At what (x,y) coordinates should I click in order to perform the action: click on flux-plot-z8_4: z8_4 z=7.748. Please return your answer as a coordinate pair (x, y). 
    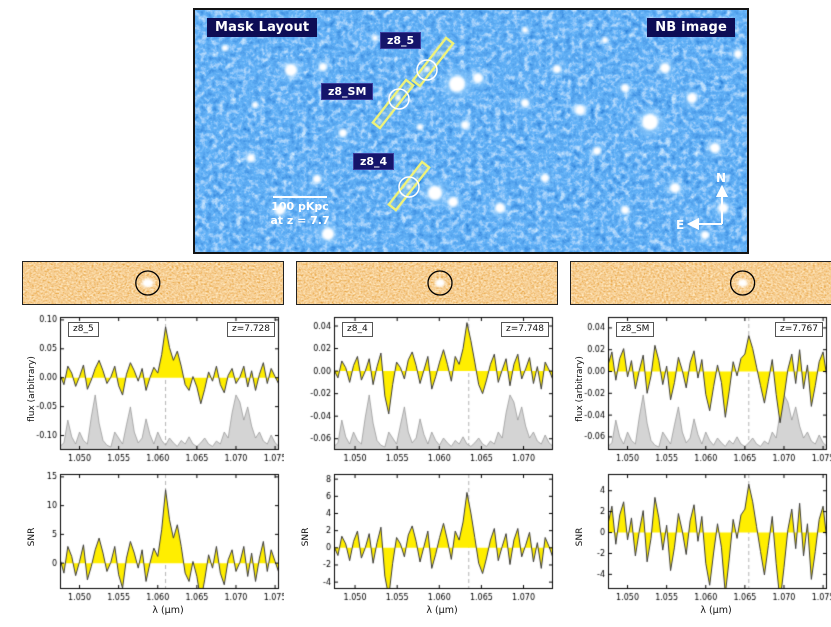
    Looking at the image, I should click on (427, 389).